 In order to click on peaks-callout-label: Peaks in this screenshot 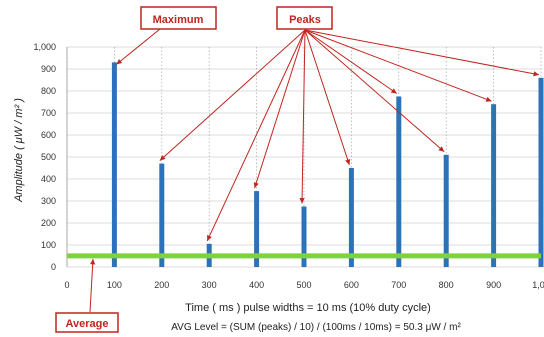, I will do `click(305, 20)`.